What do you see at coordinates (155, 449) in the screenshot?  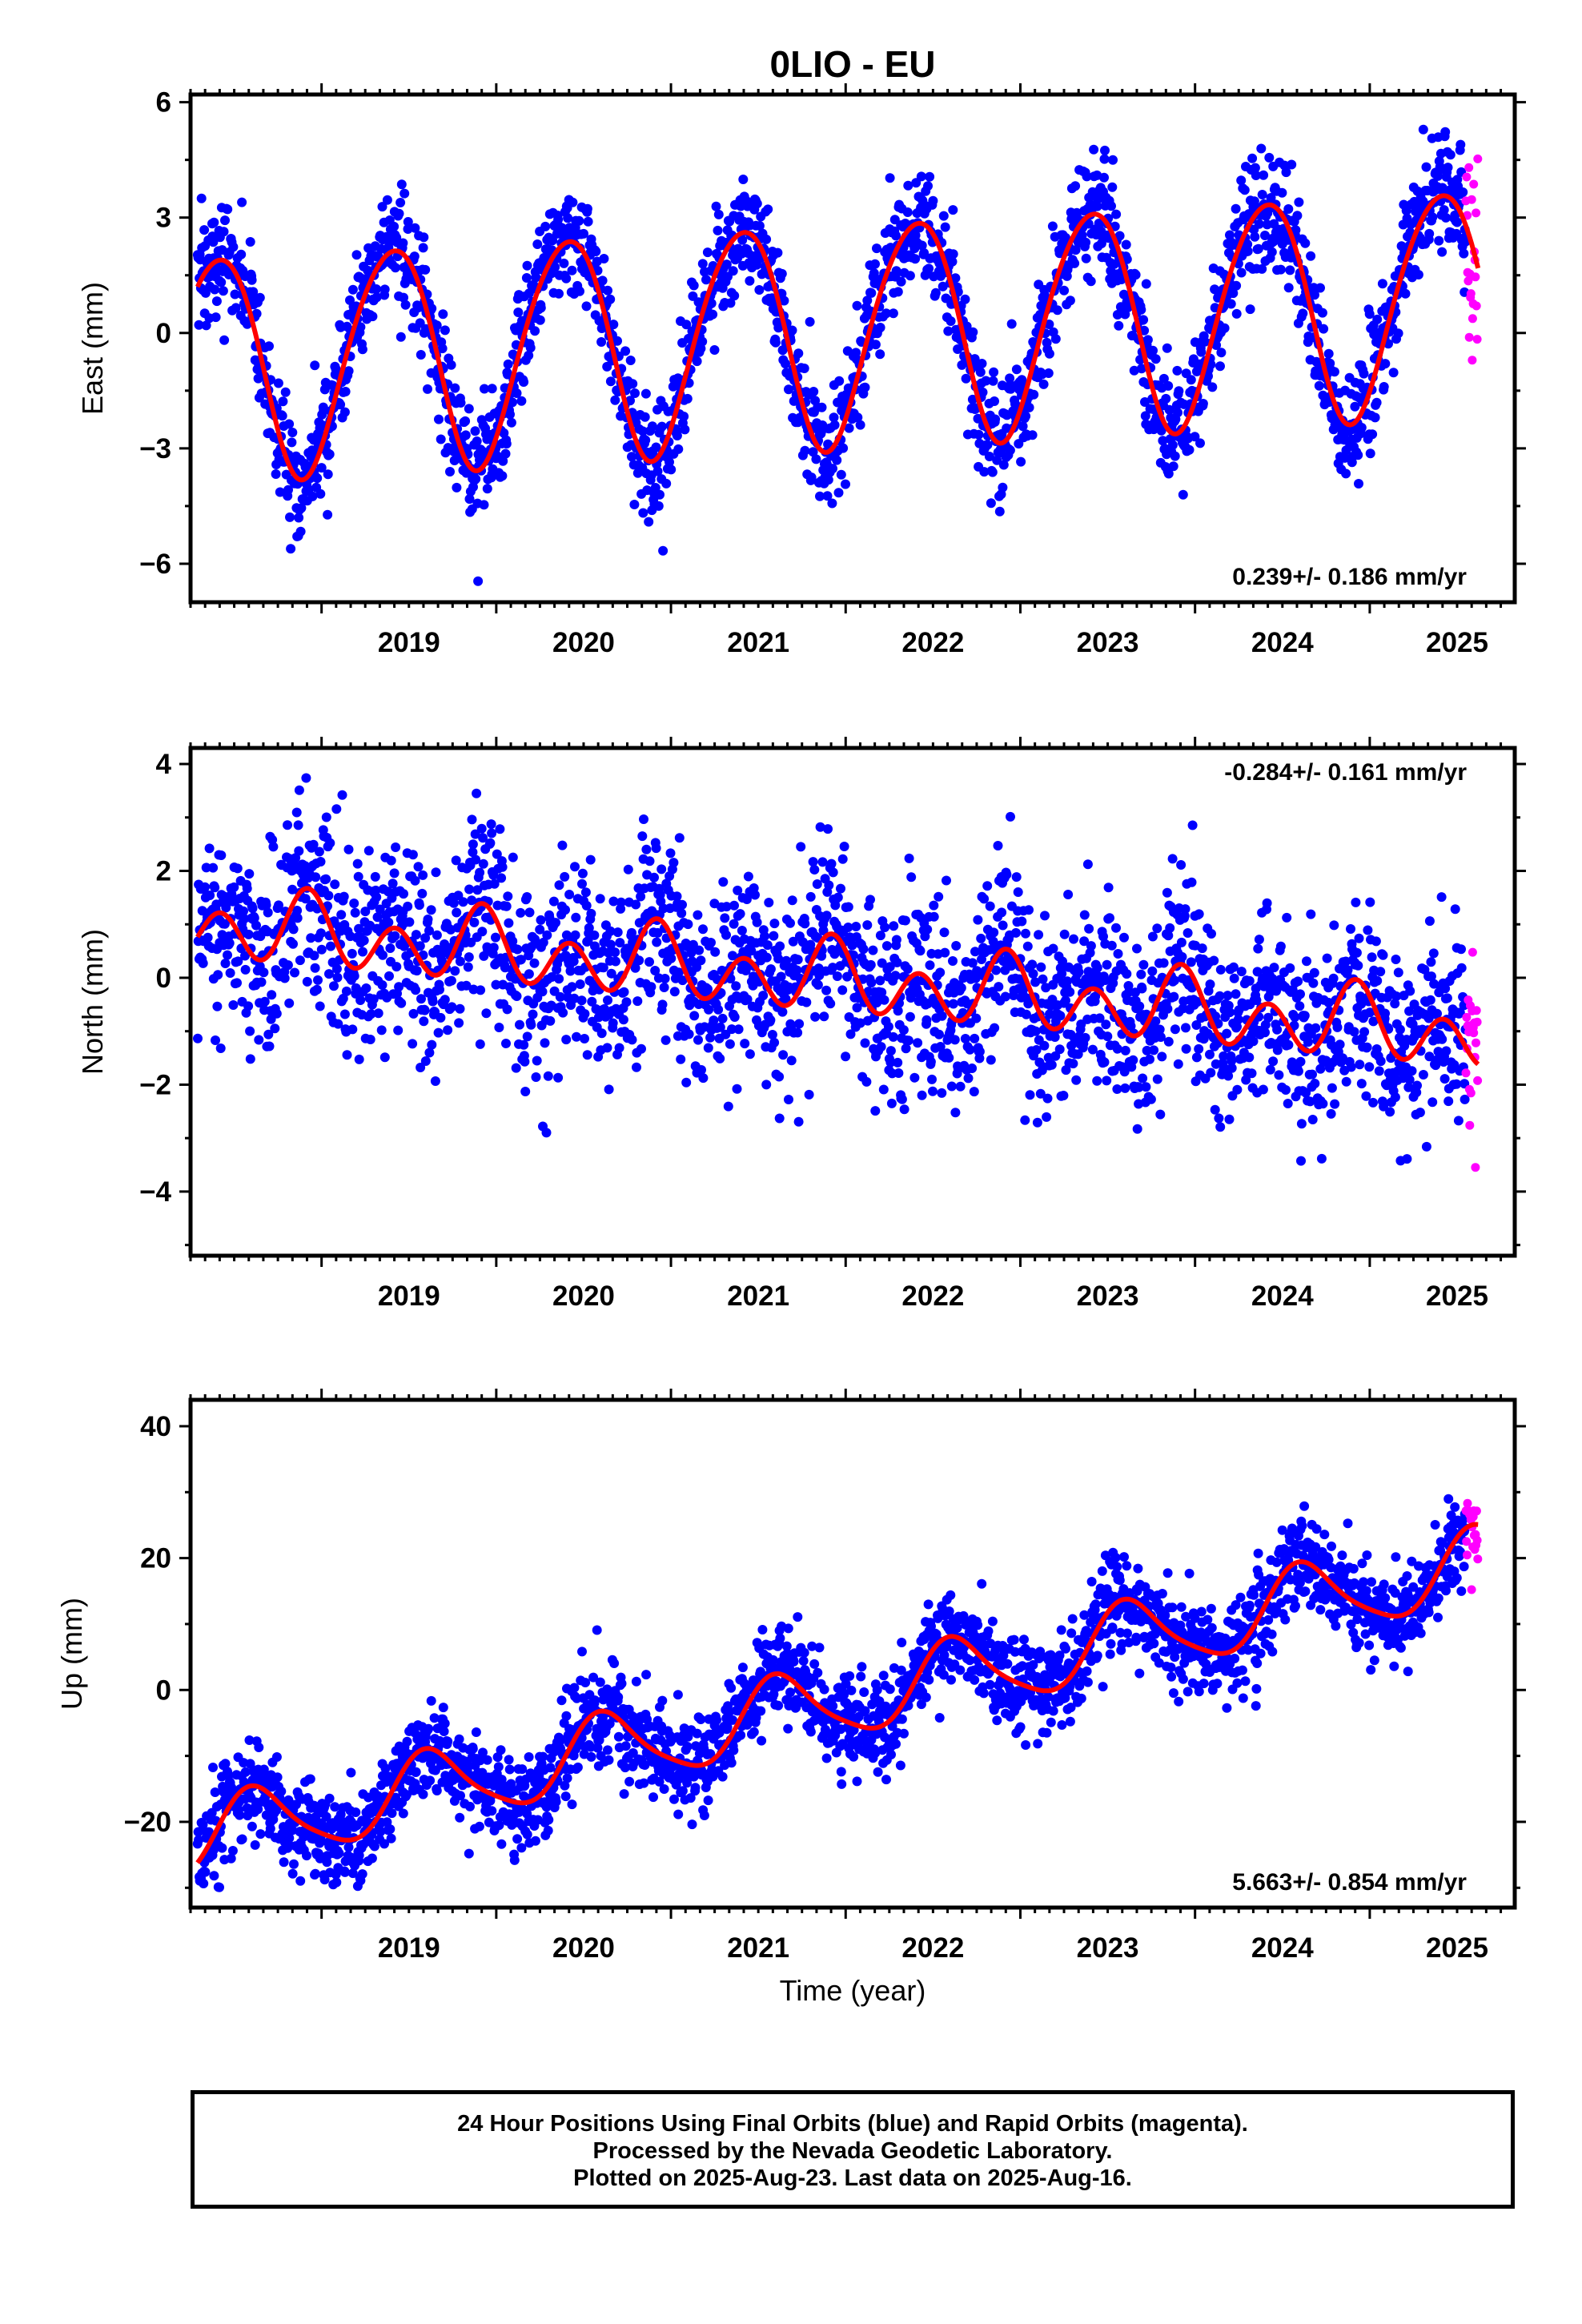 I see `east-y-tick-label: −3` at bounding box center [155, 449].